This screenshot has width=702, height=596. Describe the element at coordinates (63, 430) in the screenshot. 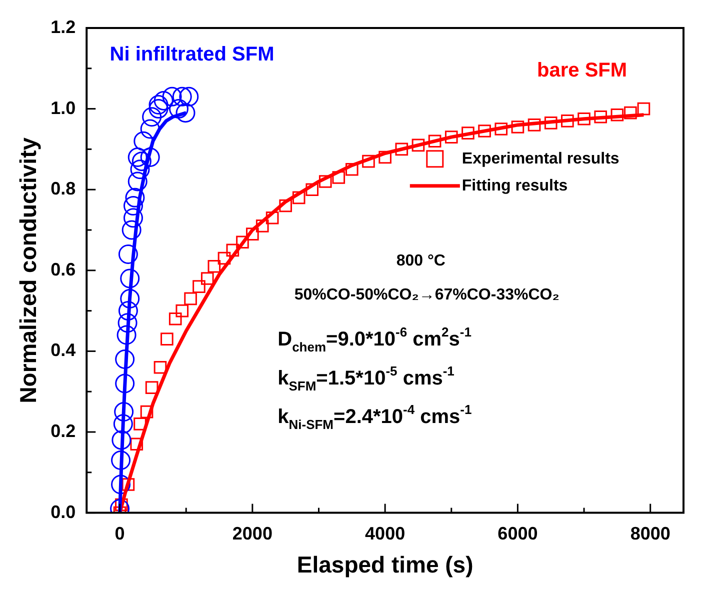

I see `y-tick-label: 0.2` at that location.